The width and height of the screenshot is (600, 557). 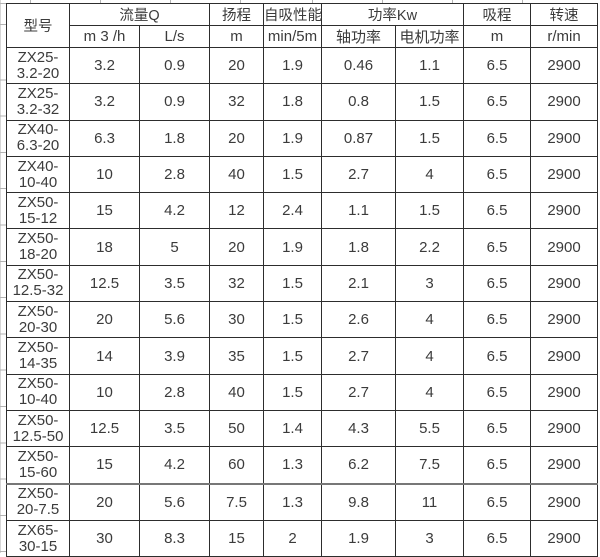 What do you see at coordinates (358, 283) in the screenshot?
I see `value-cell: 2.1` at bounding box center [358, 283].